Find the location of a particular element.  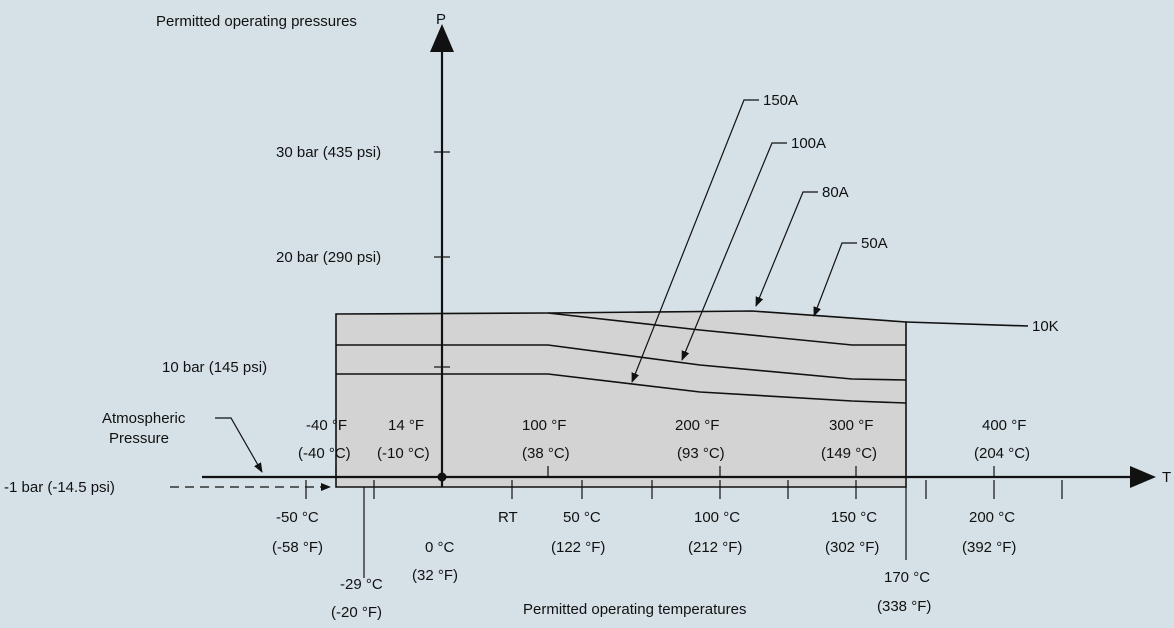

temperature-axis-title: Permitted operating temperatures is located at coordinates (634, 609).